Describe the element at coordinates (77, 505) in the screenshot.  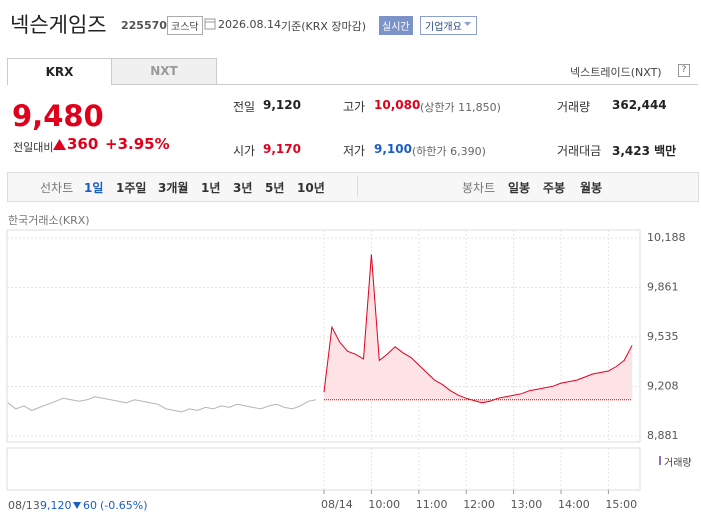
I see `down-triangle` at that location.